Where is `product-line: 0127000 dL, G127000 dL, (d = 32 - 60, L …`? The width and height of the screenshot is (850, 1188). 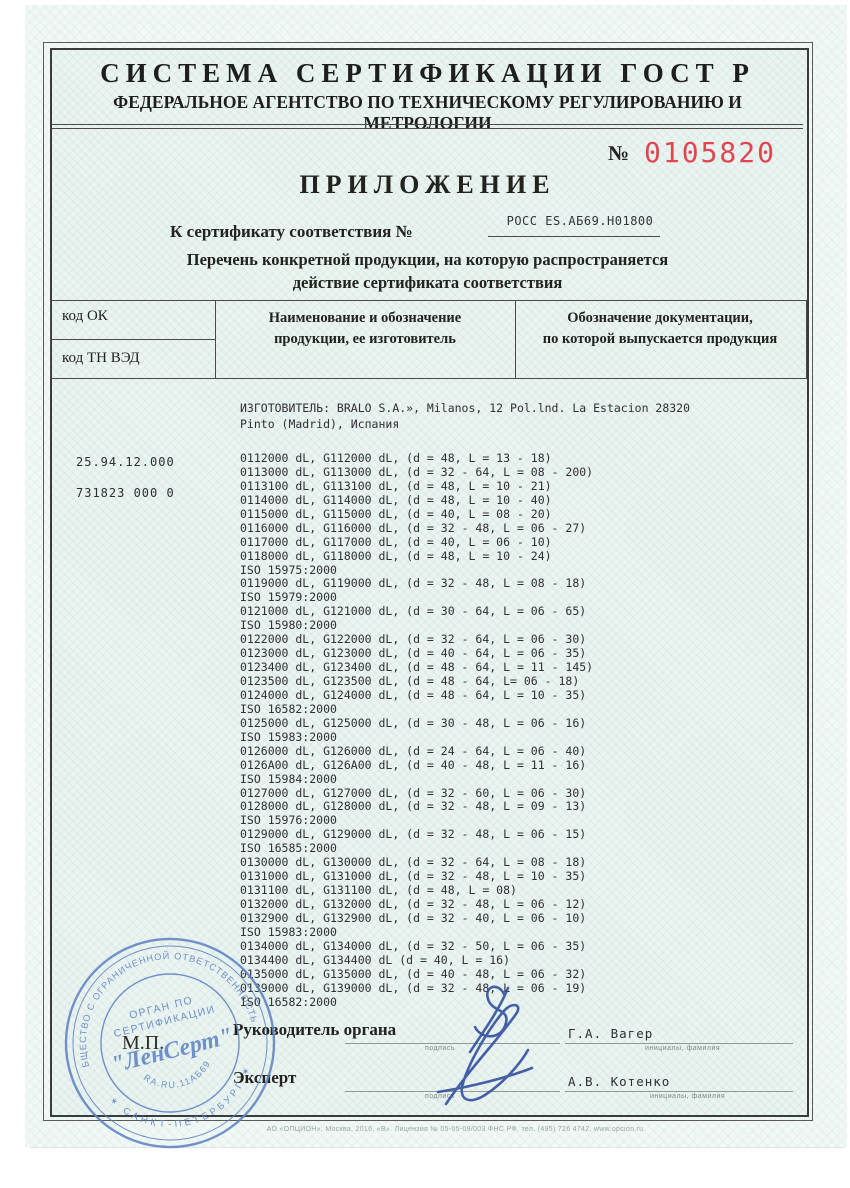 product-line: 0127000 dL, G127000 dL, (d = 32 - 60, L … is located at coordinates (413, 792).